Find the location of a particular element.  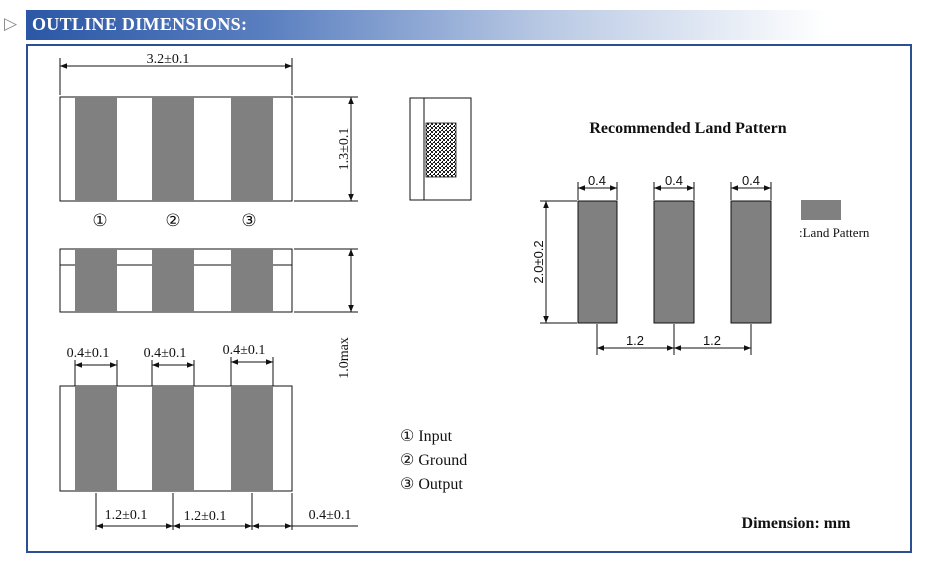

pin-number-2: ② is located at coordinates (172, 220).